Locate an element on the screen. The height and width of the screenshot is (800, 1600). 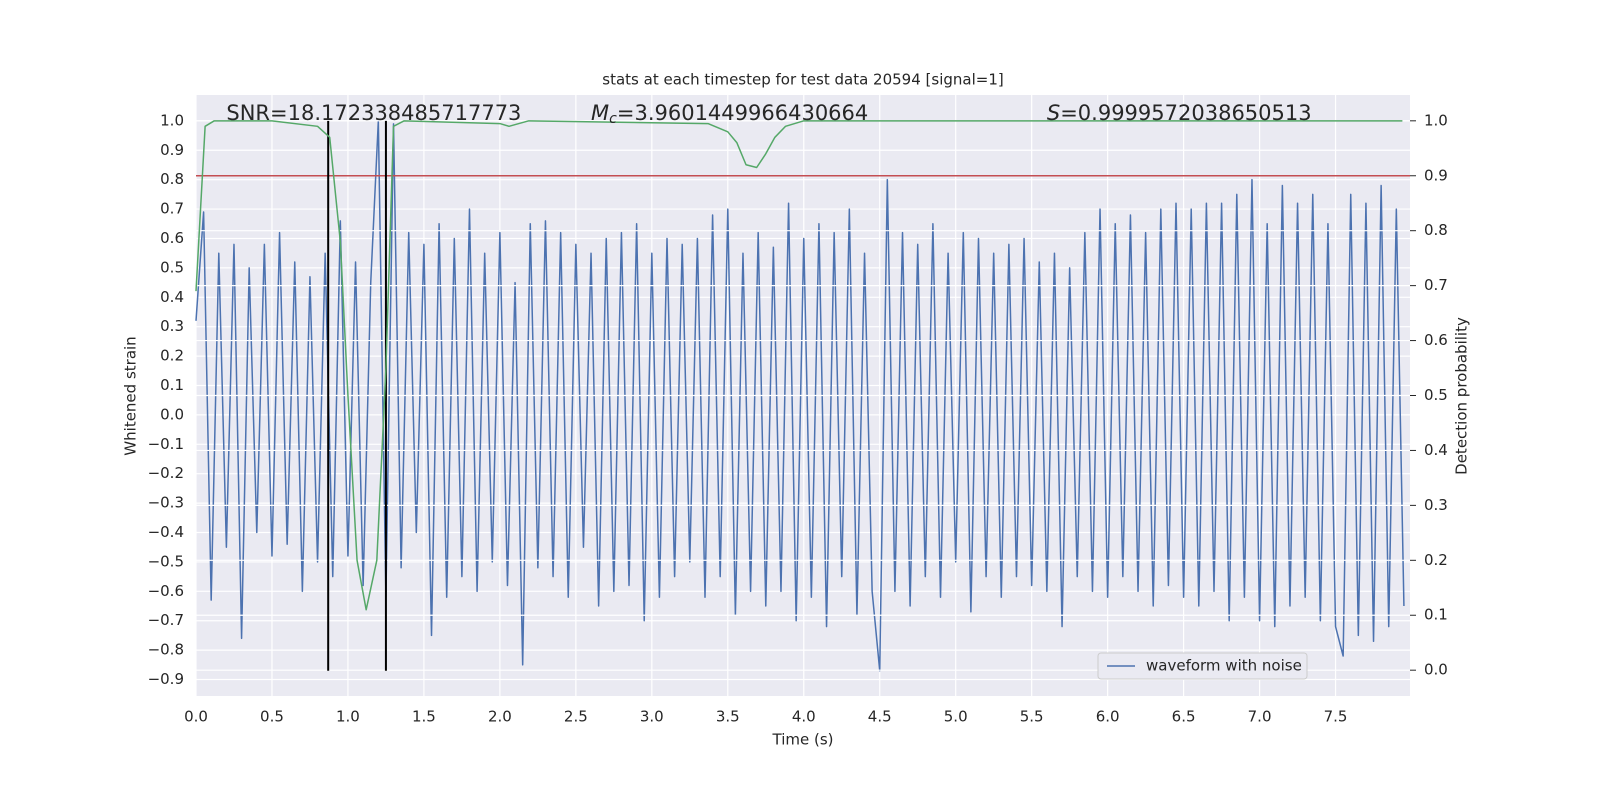
annotation: SNR=18.172338485717773 is located at coordinates (373, 113).